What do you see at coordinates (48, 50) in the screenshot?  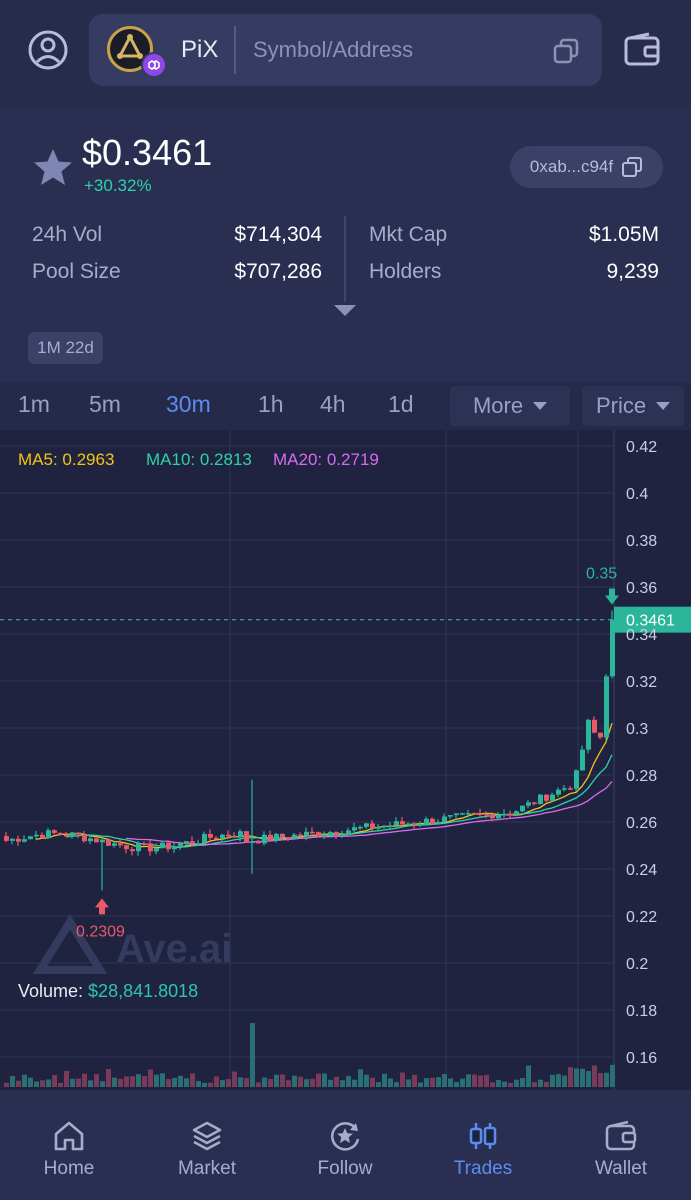 I see `profile-icon` at bounding box center [48, 50].